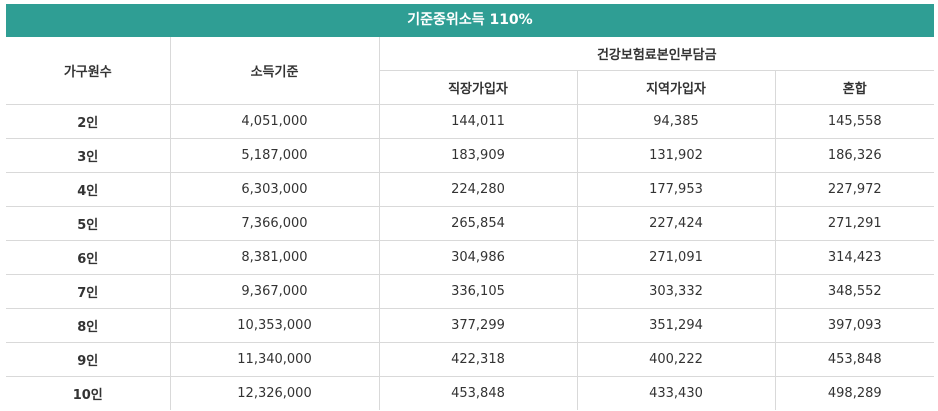 The image size is (938, 411). I want to click on workplace-cell: 304,986, so click(478, 257).